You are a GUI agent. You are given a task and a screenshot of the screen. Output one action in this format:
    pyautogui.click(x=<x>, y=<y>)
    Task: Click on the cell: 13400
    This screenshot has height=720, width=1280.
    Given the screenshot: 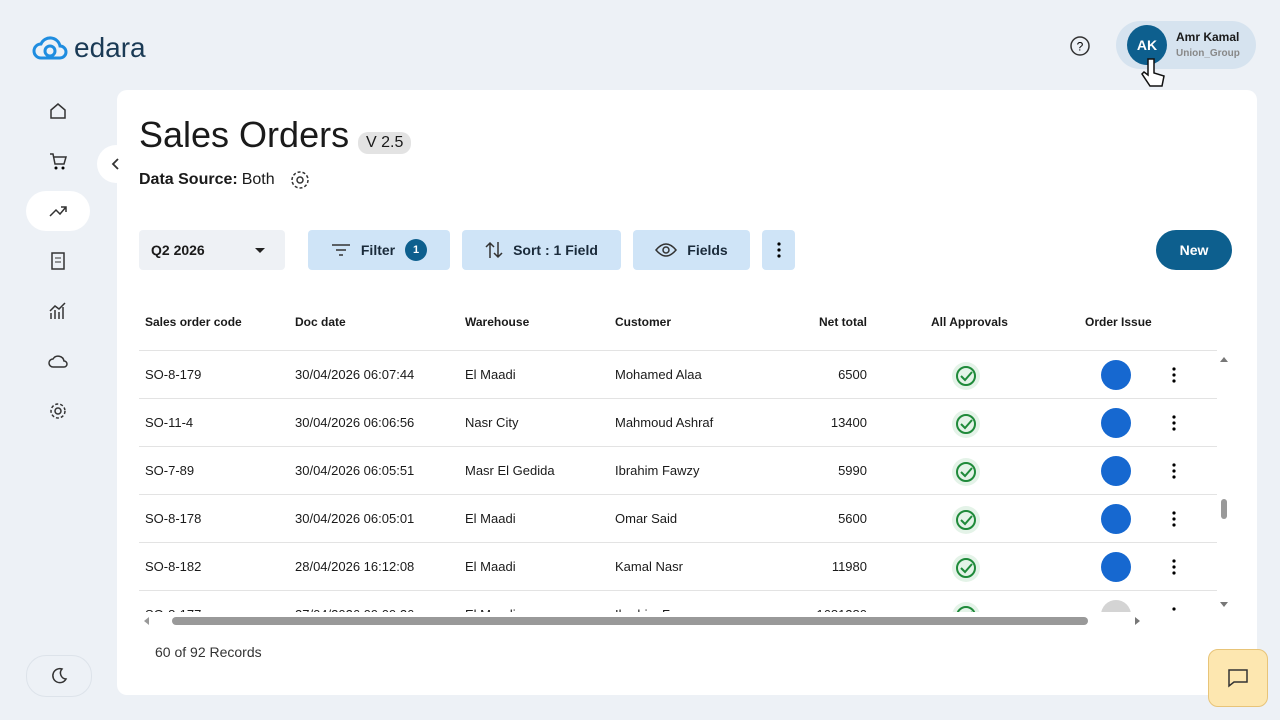 What is the action you would take?
    pyautogui.click(x=848, y=422)
    